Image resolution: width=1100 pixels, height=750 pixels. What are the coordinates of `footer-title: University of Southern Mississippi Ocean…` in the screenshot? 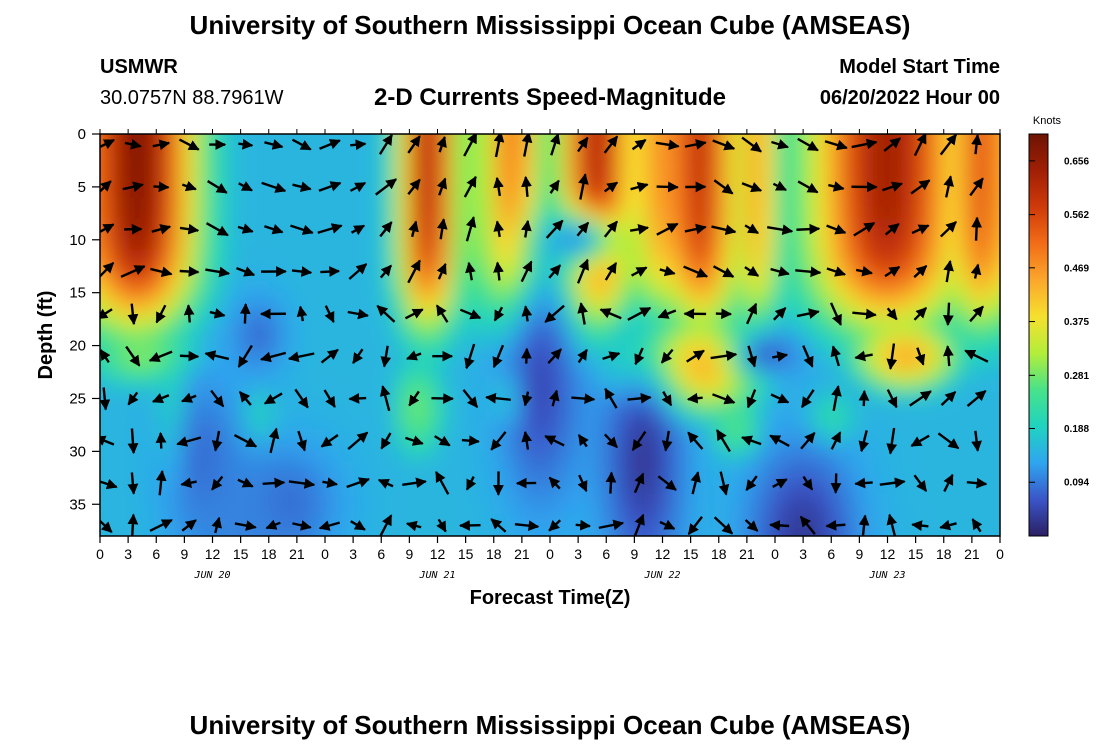 It's located at (550, 725).